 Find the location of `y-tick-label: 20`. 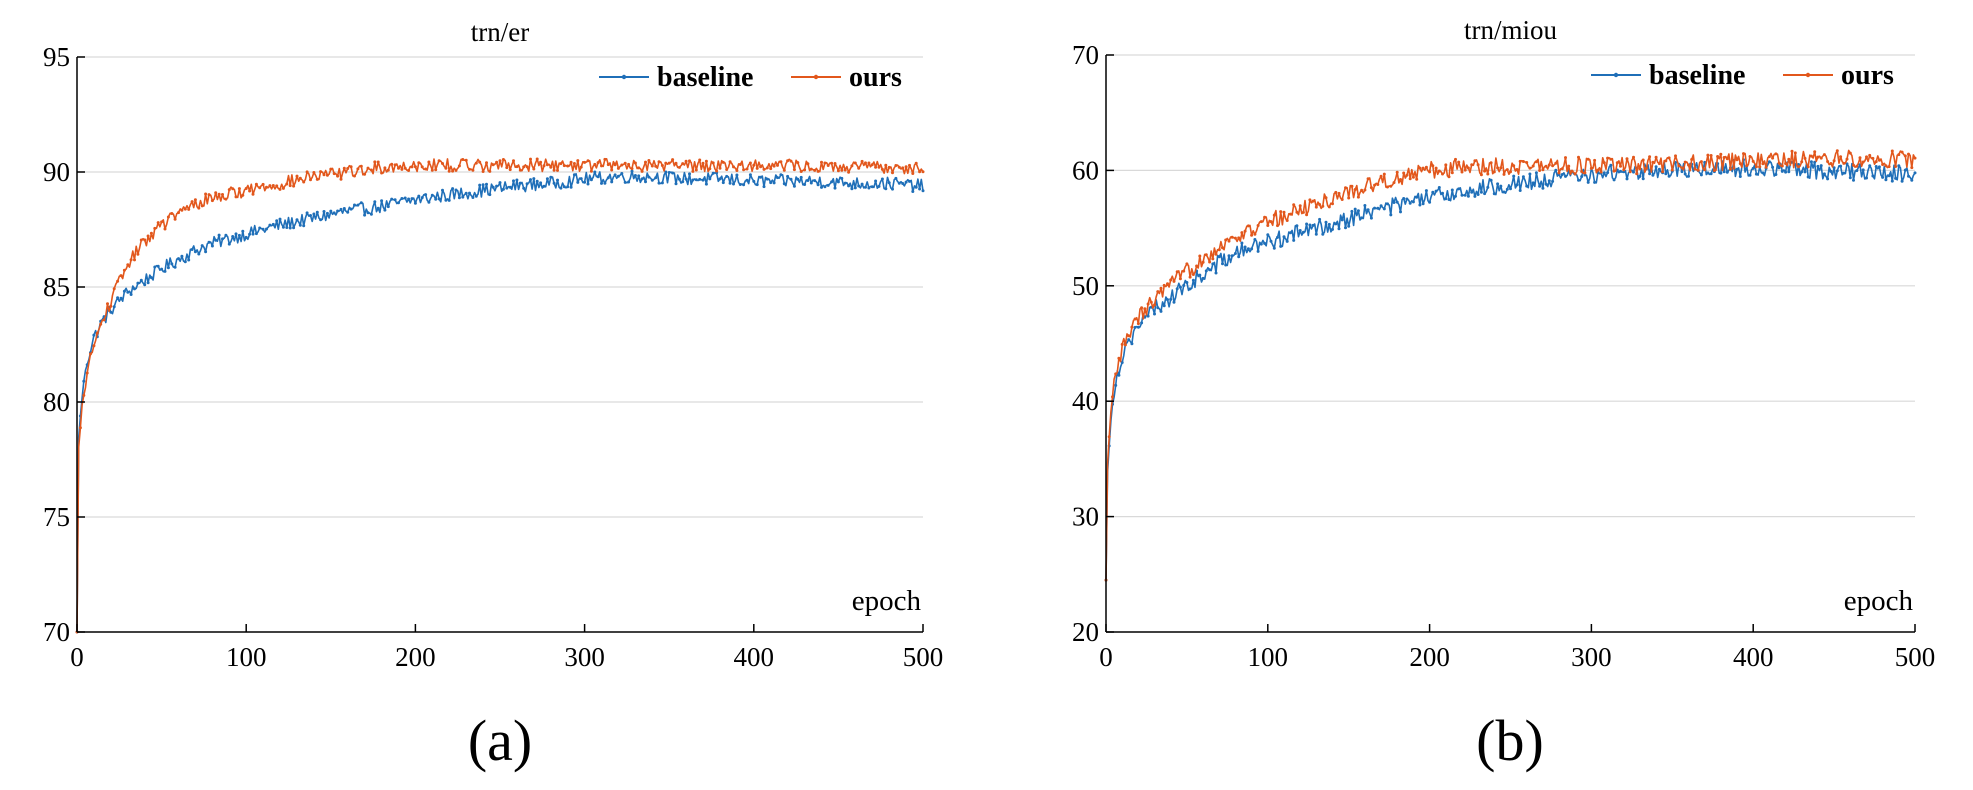

y-tick-label: 20 is located at coordinates (1085, 632).